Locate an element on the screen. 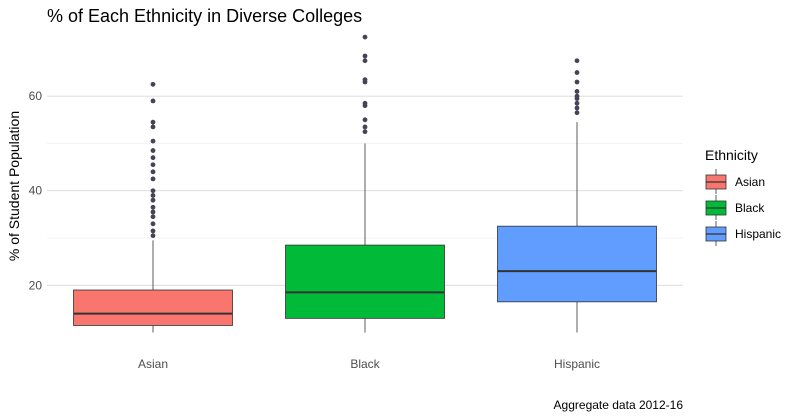  y-tick-label: 60 is located at coordinates (36, 96).